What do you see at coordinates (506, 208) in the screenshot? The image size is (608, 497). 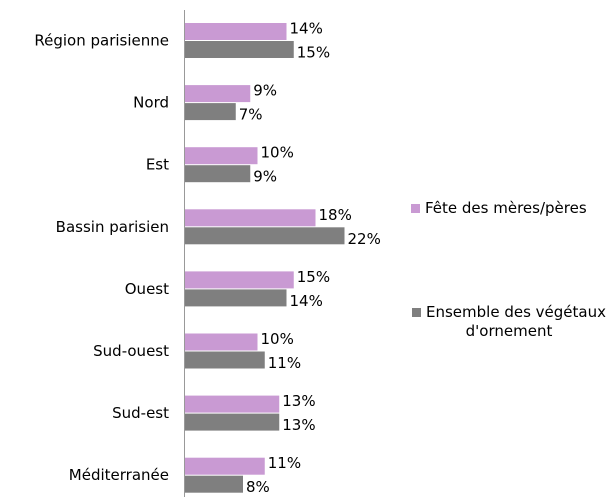 I see `legend-label: Fête des mères/pères` at bounding box center [506, 208].